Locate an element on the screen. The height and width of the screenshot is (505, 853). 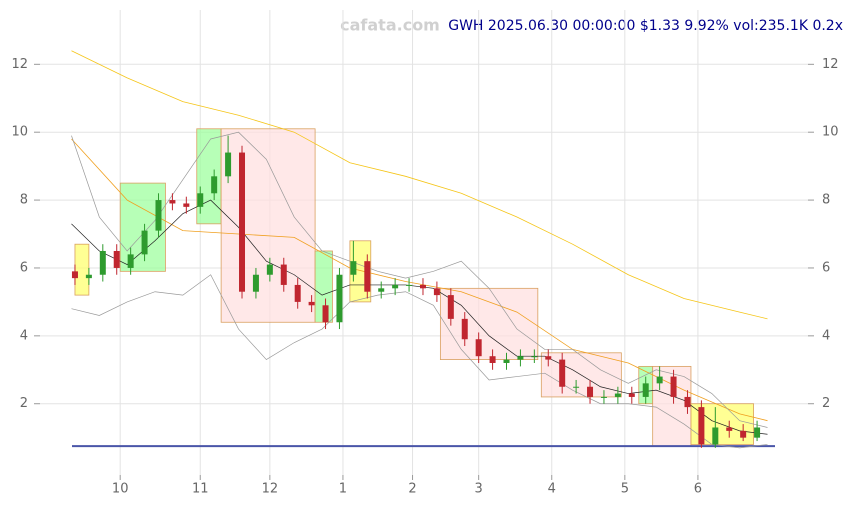
y-tick-label: 6 is located at coordinates (24, 267).